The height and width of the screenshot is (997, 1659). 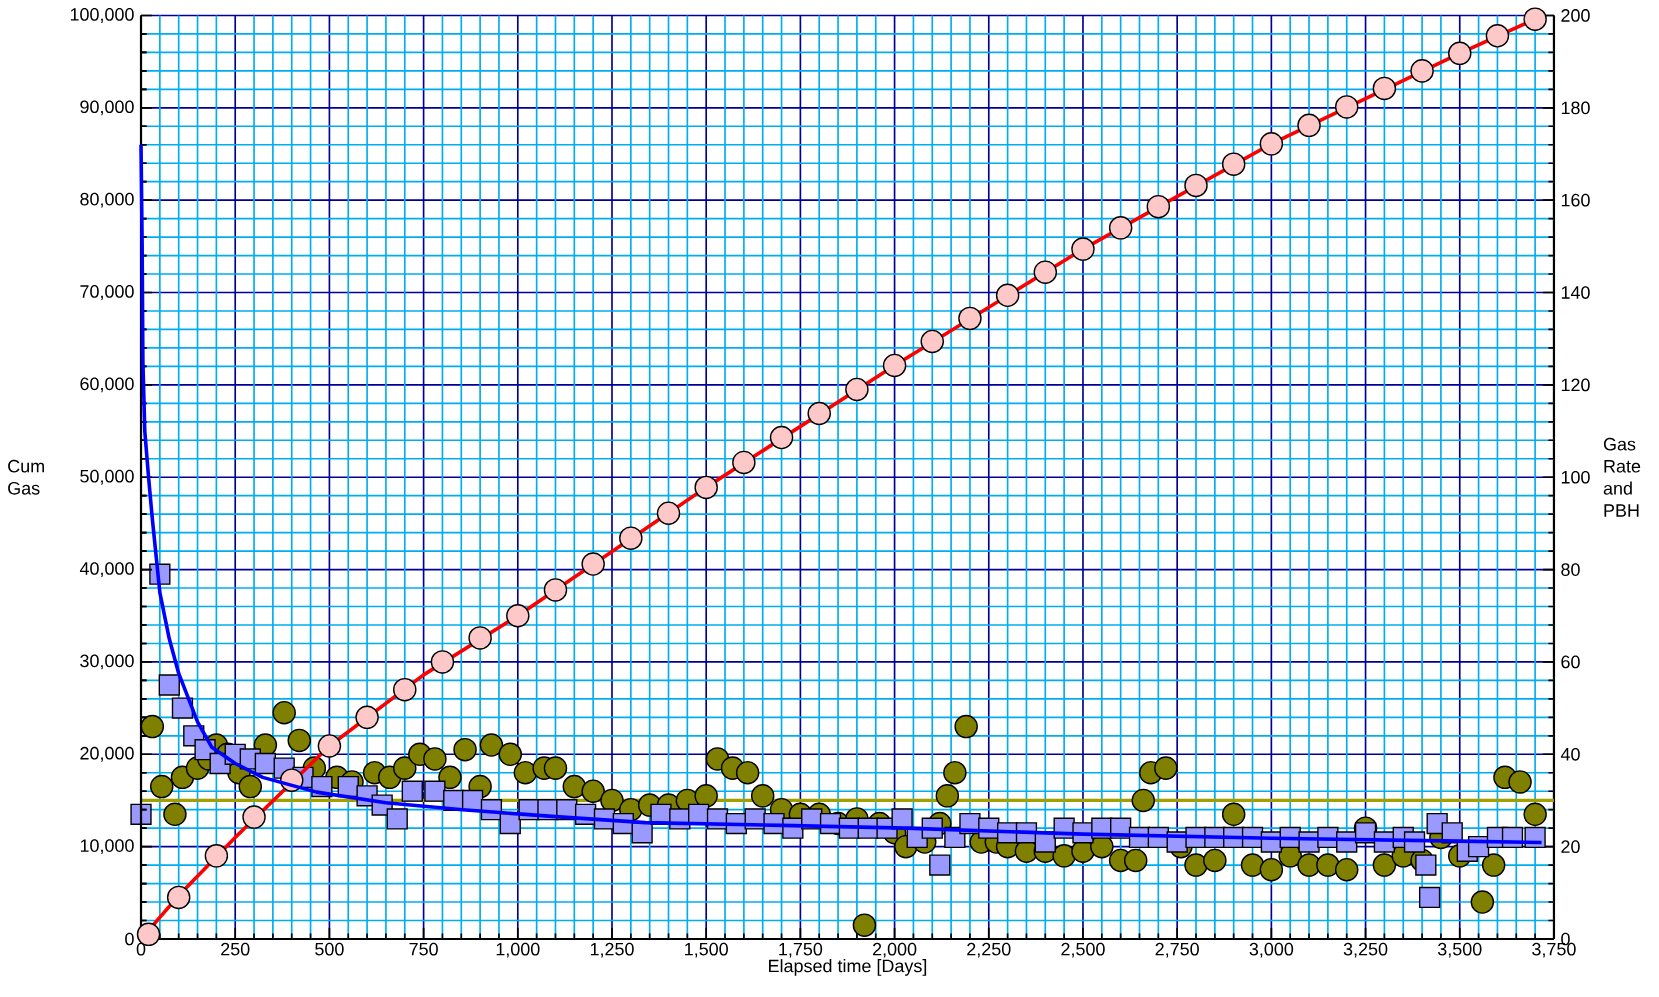 I want to click on x-tick-label: 1,750, so click(x=801, y=950).